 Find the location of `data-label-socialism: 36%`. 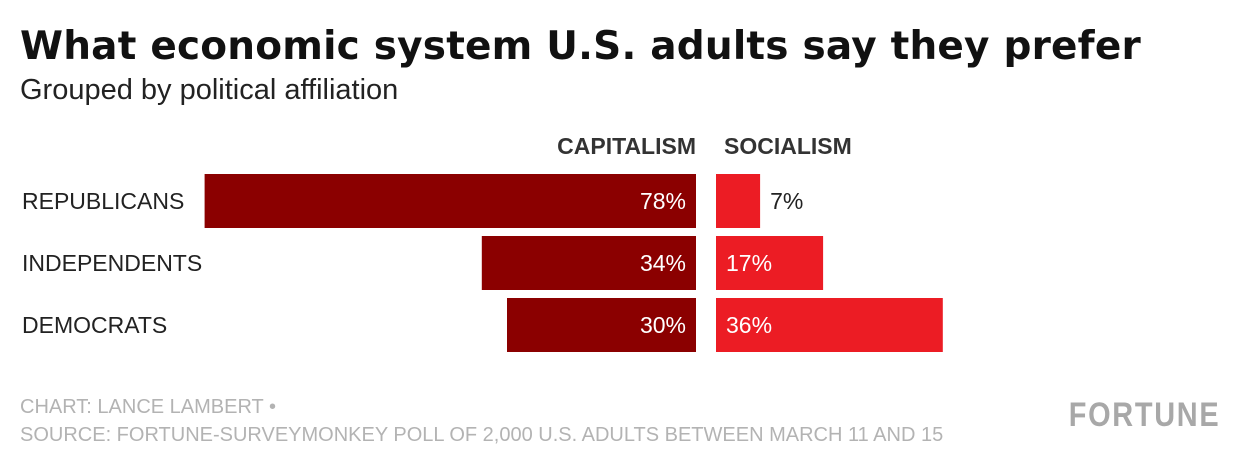

data-label-socialism: 36% is located at coordinates (749, 325).